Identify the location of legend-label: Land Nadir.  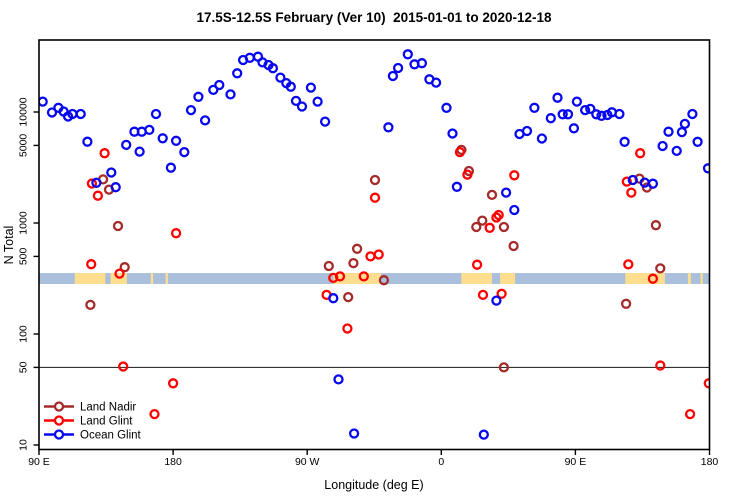
(108, 408).